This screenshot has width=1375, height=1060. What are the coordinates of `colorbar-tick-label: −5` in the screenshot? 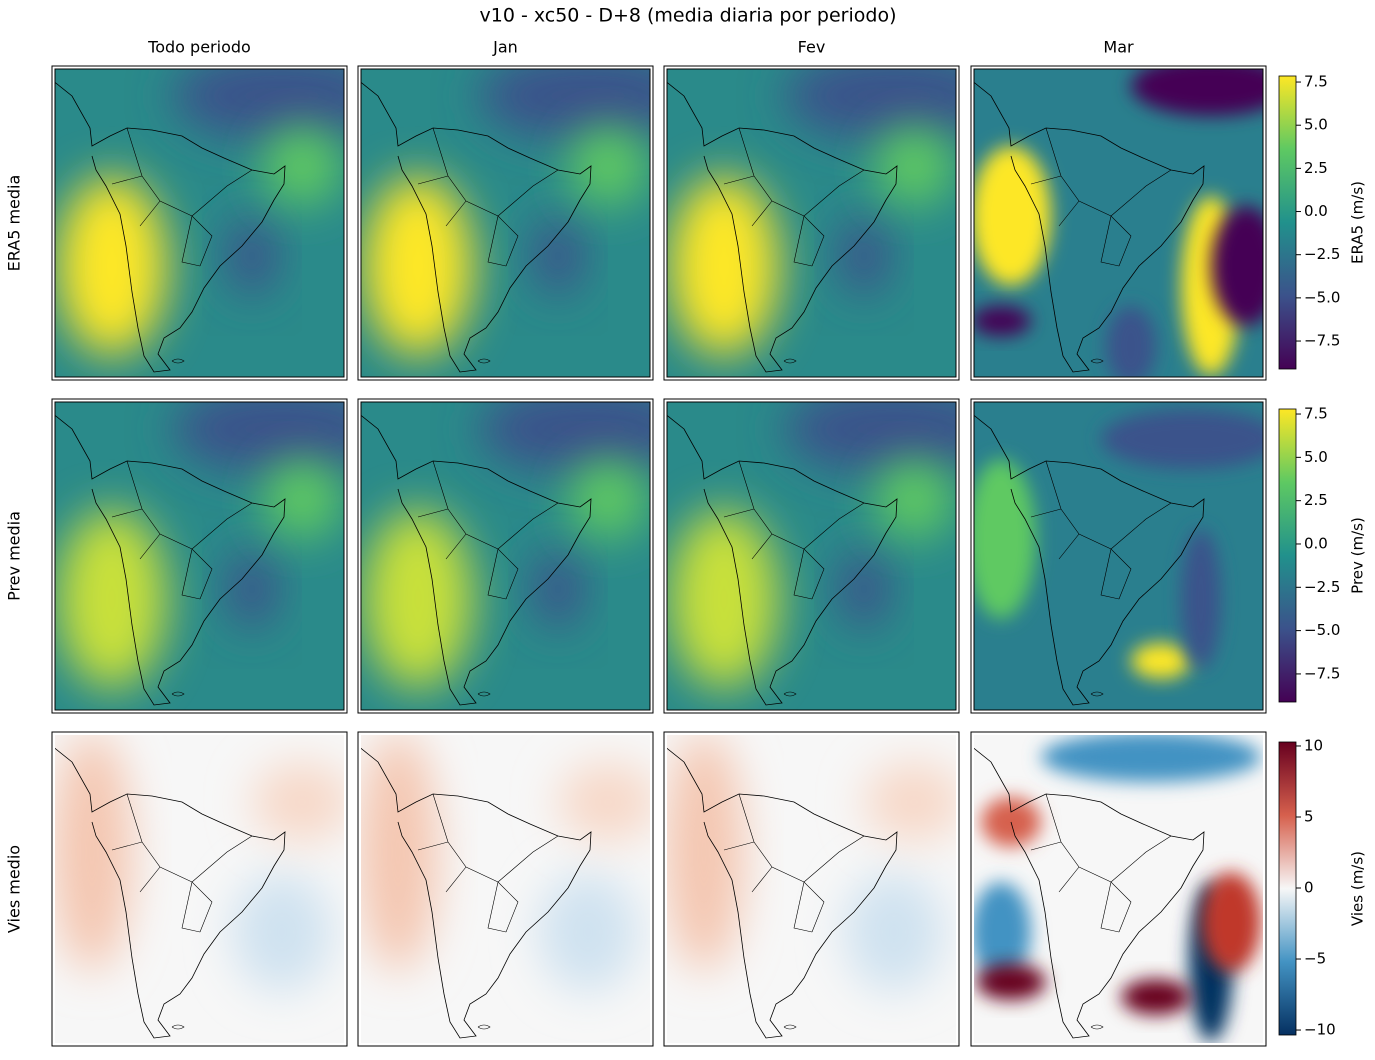 It's located at (1315, 959).